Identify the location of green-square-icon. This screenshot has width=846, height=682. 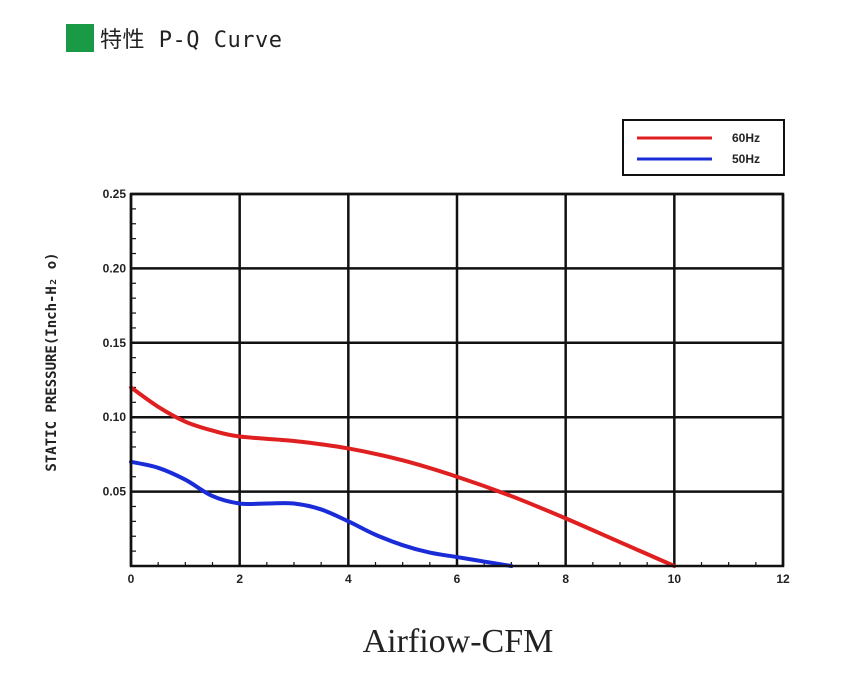
(80, 38).